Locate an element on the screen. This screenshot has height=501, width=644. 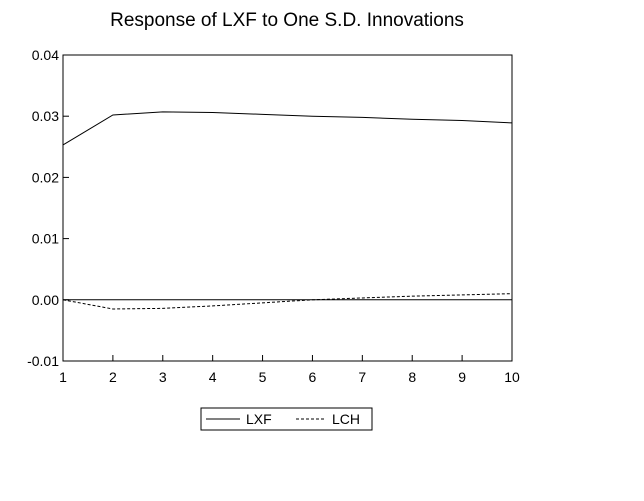
x-tick-label: 8 is located at coordinates (412, 377).